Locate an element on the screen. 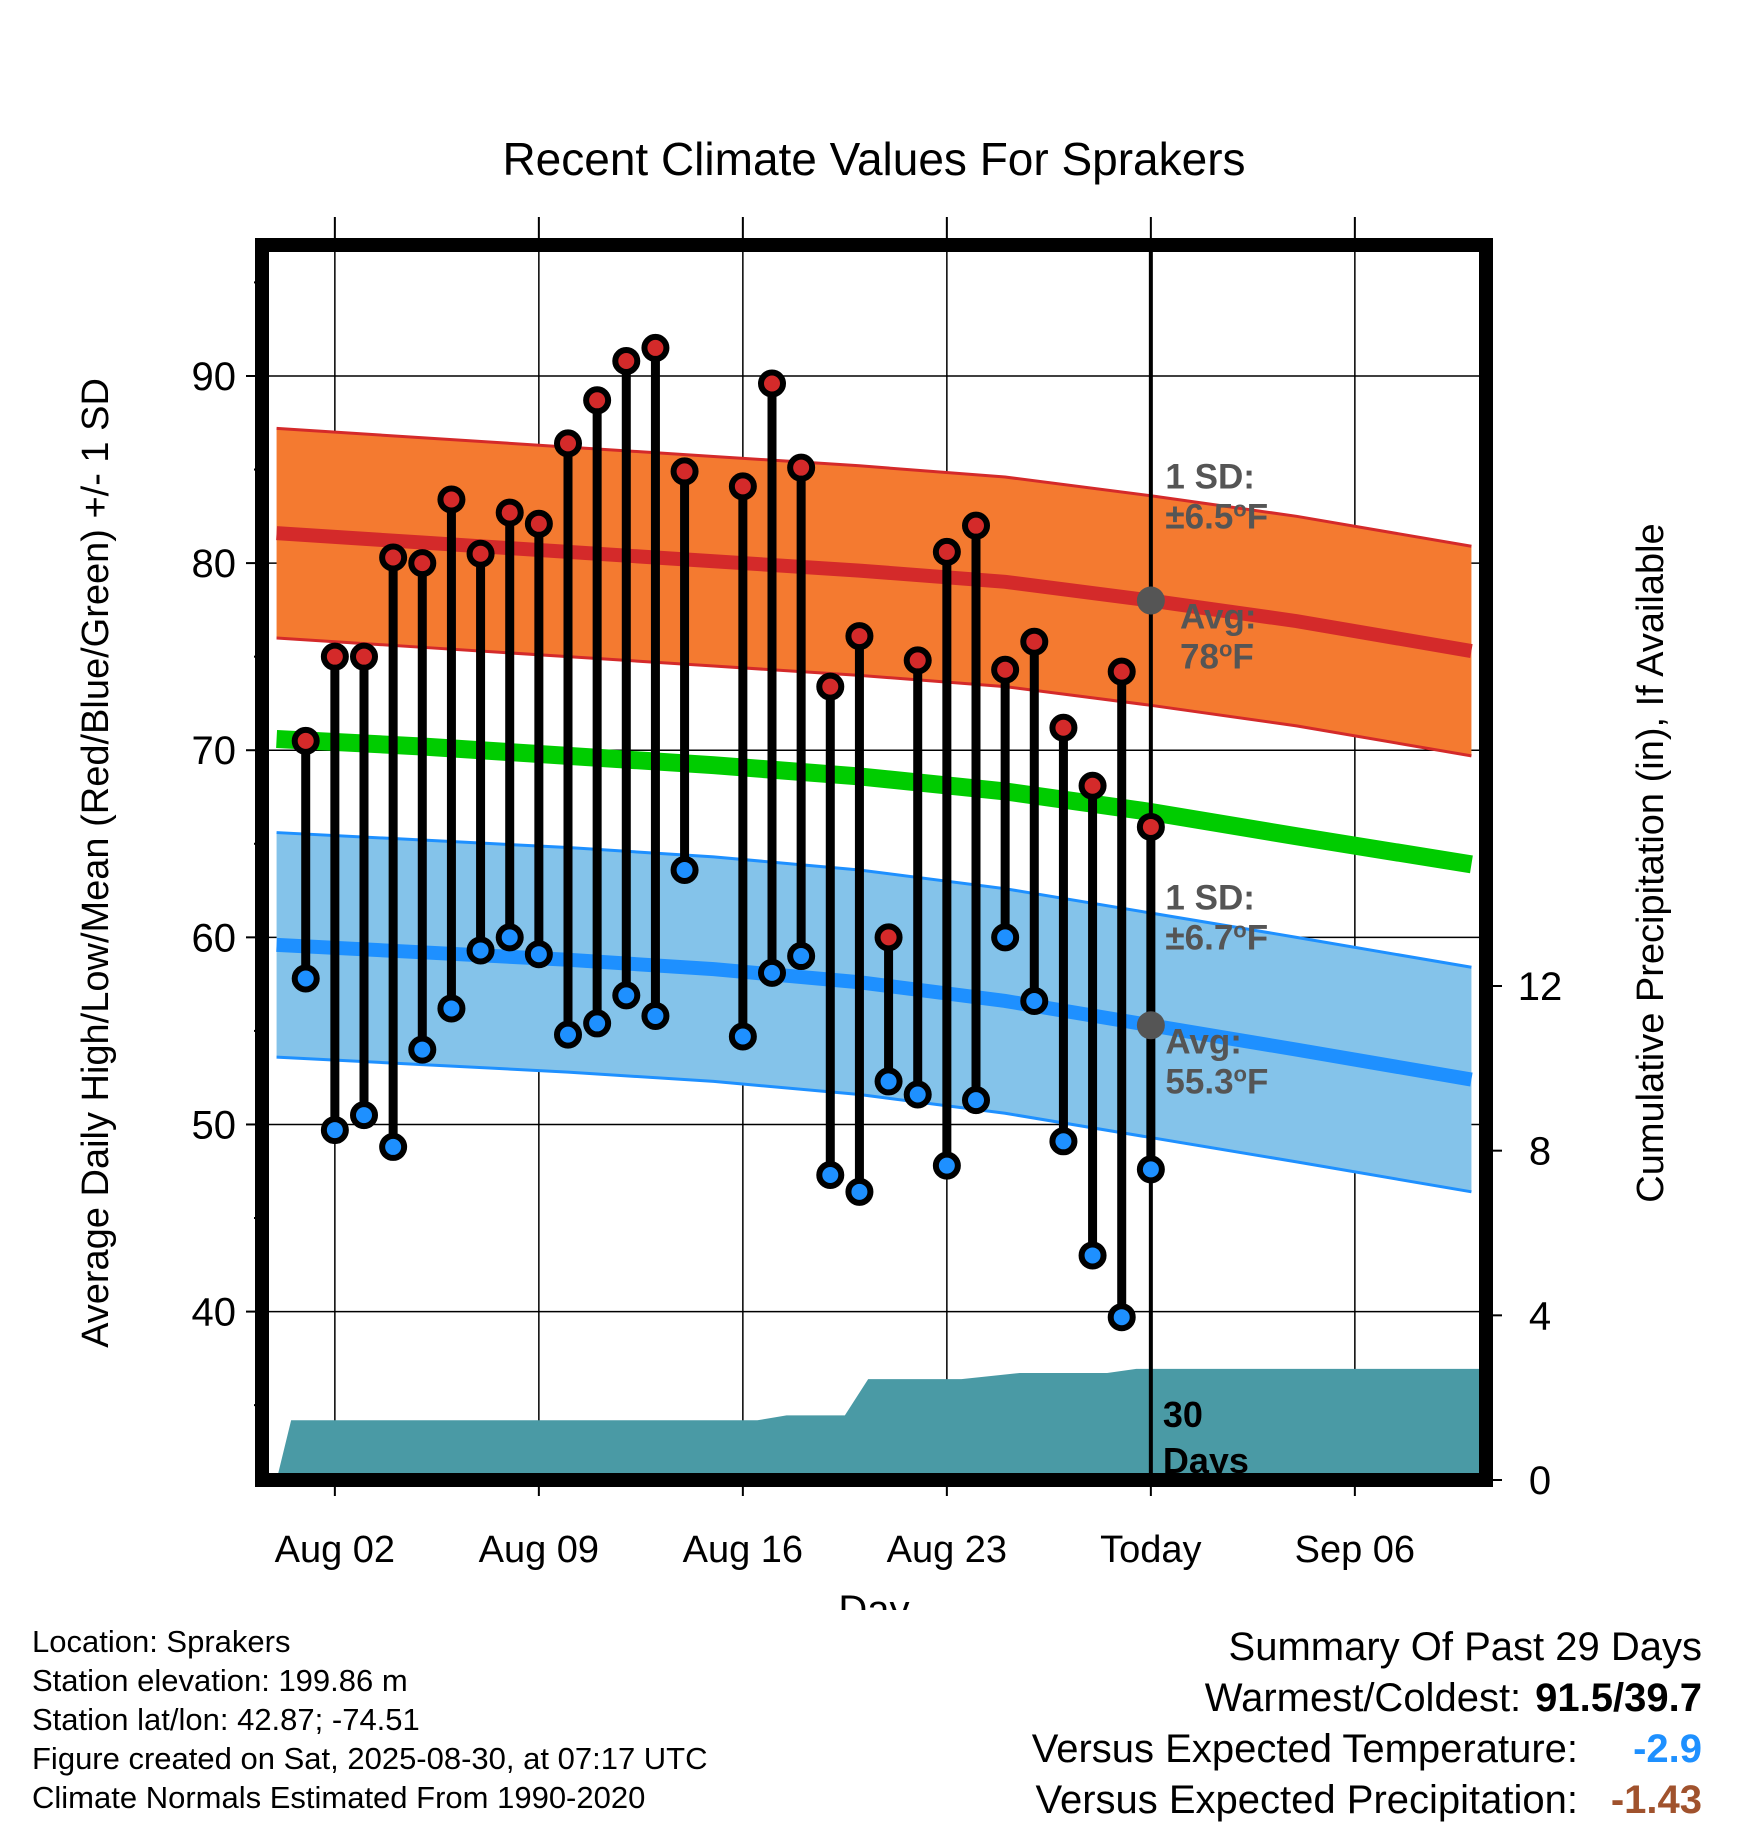 Image resolution: width=1748 pixels, height=1828 pixels. annotation-label-0: 1 SD: is located at coordinates (1209, 476).